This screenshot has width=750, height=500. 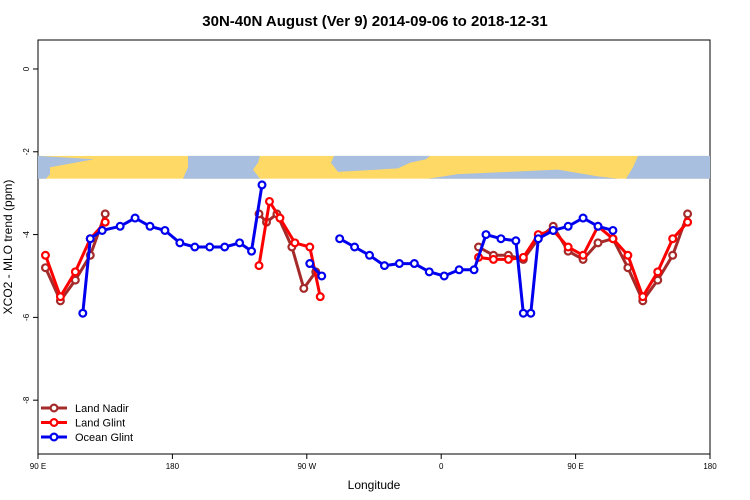 I want to click on legend: Land Nadir Land Glint Ocean Glint, so click(x=87, y=423).